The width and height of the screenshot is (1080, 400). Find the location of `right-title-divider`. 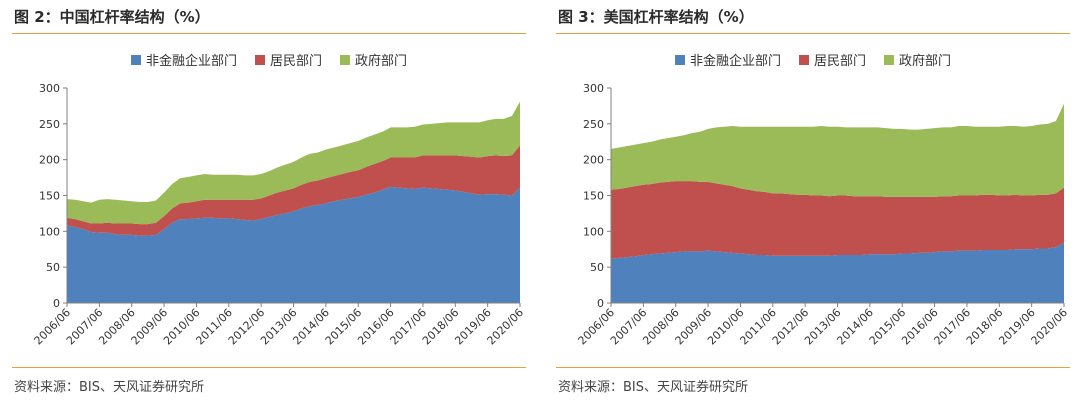

right-title-divider is located at coordinates (813, 33).